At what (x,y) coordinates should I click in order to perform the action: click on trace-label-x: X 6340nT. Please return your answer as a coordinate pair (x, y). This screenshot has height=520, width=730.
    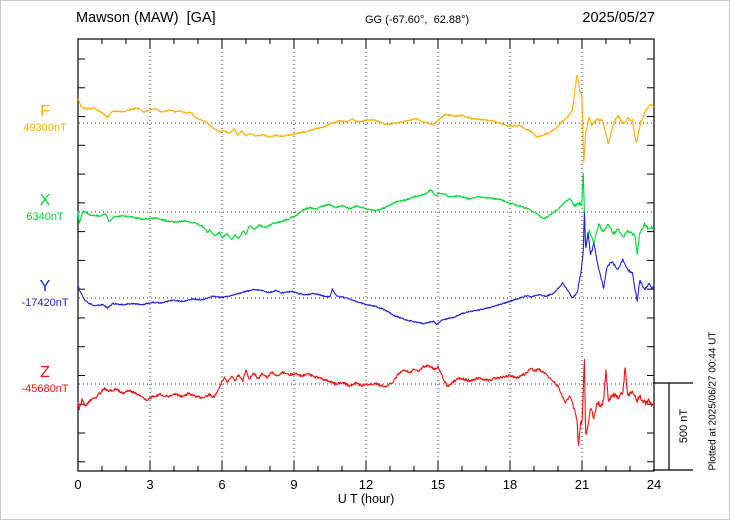
    Looking at the image, I should click on (45, 207).